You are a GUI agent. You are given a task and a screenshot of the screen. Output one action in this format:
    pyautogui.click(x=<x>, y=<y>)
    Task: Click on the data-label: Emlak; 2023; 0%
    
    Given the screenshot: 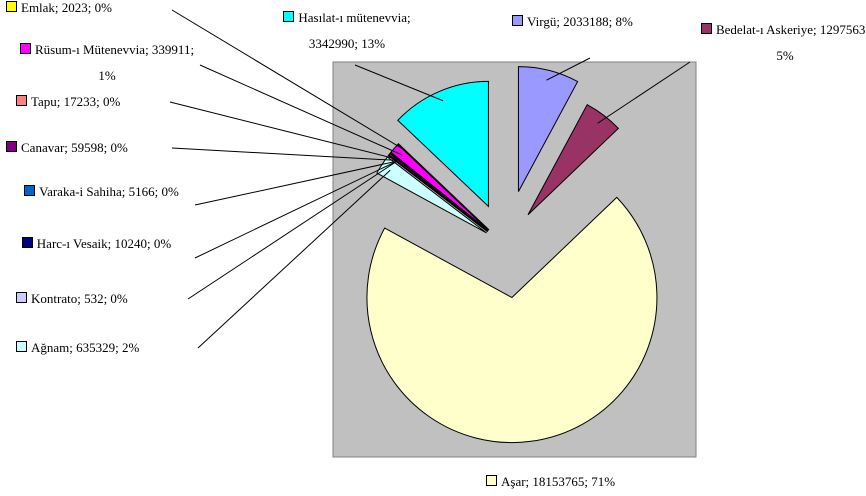 What is the action you would take?
    pyautogui.click(x=101, y=10)
    